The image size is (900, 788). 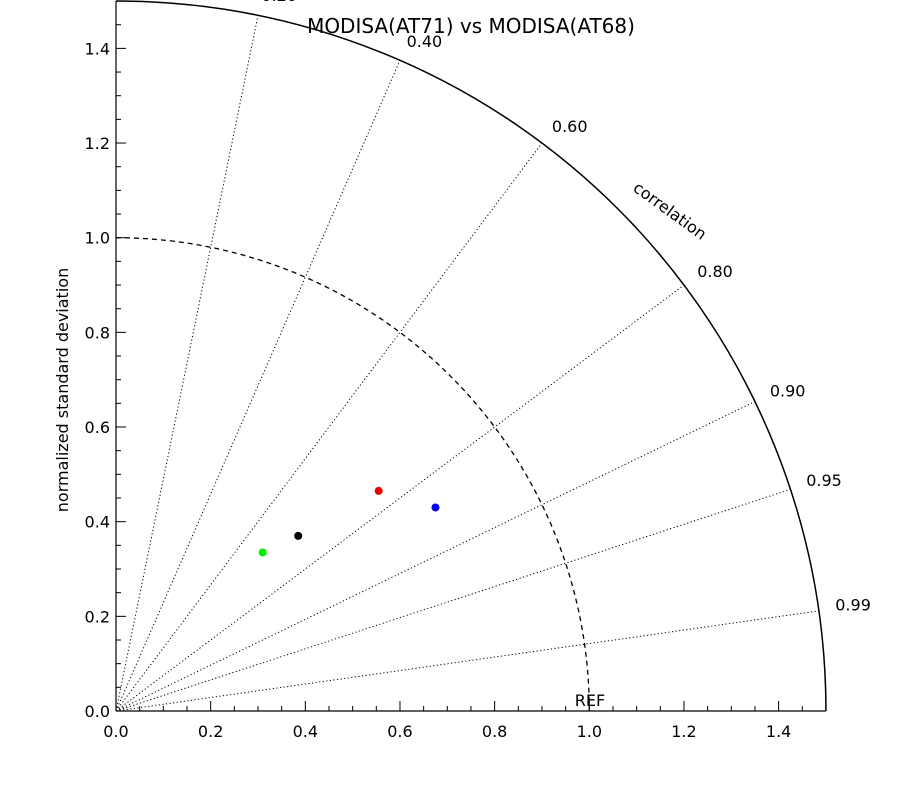 What do you see at coordinates (471, 26) in the screenshot?
I see `chart-title: MODISA(AT71) vs MODISA(AT68)` at bounding box center [471, 26].